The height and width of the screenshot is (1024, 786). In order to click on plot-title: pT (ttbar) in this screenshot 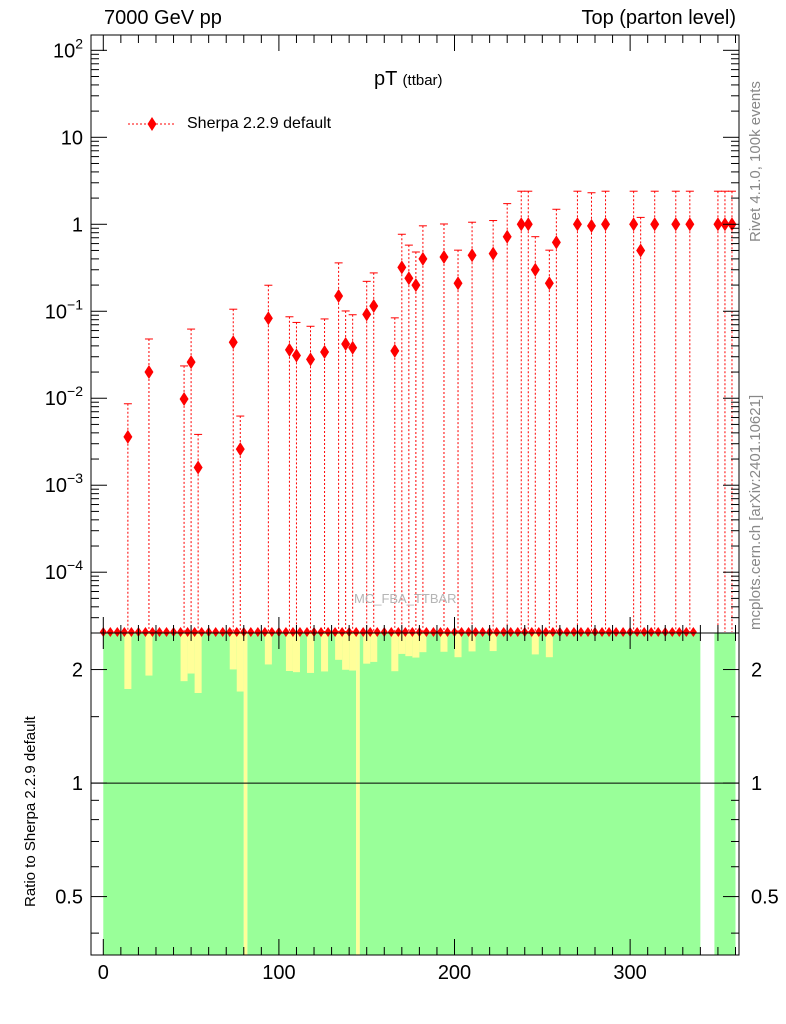, I will do `click(408, 79)`.